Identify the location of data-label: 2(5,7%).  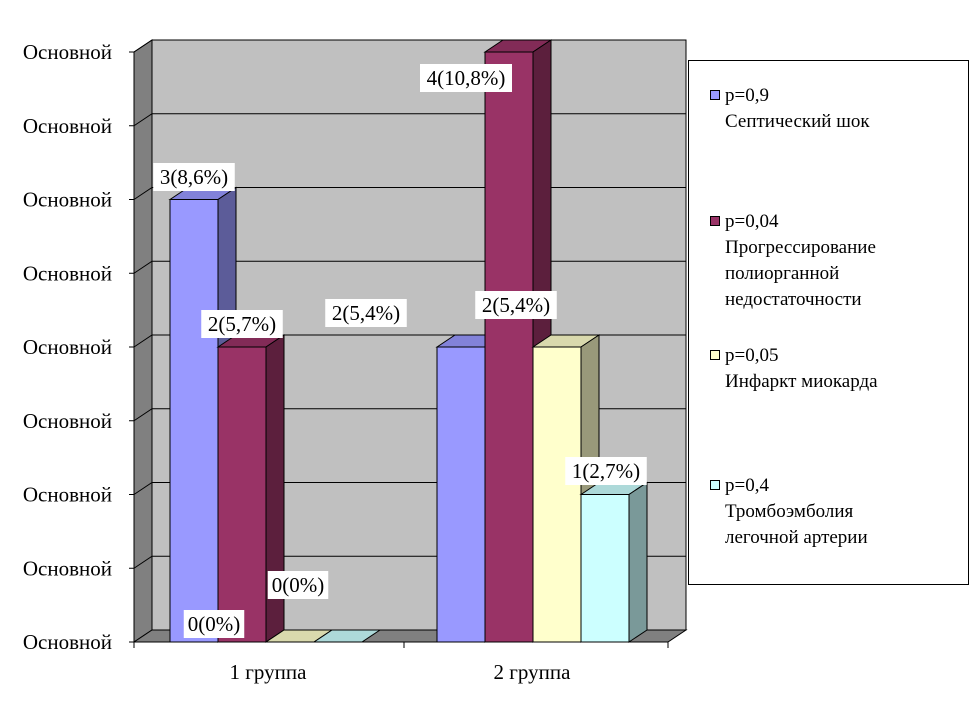
(242, 324).